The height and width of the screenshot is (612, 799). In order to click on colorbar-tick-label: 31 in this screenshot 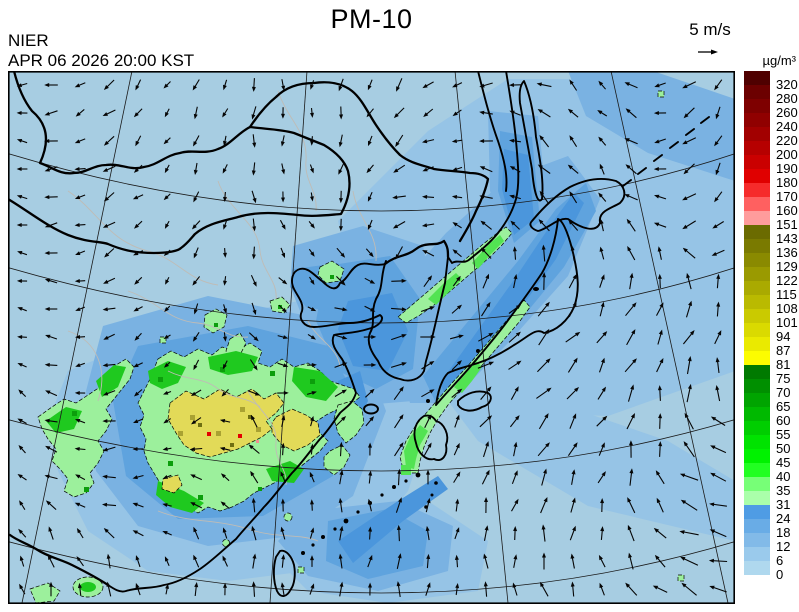, I will do `click(783, 504)`.